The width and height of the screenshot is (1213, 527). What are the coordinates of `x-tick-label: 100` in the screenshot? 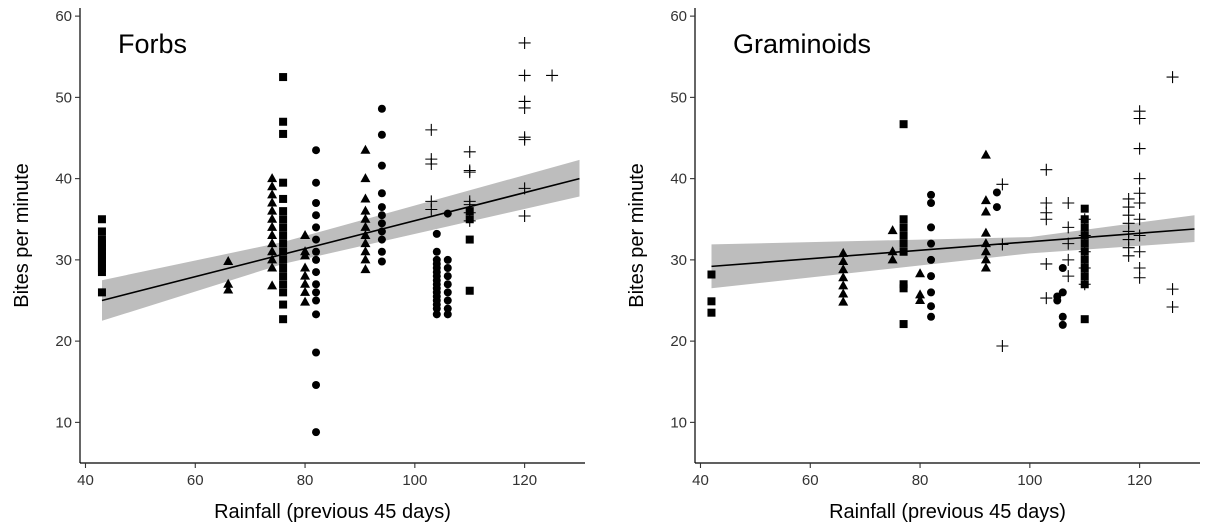 It's located at (414, 480).